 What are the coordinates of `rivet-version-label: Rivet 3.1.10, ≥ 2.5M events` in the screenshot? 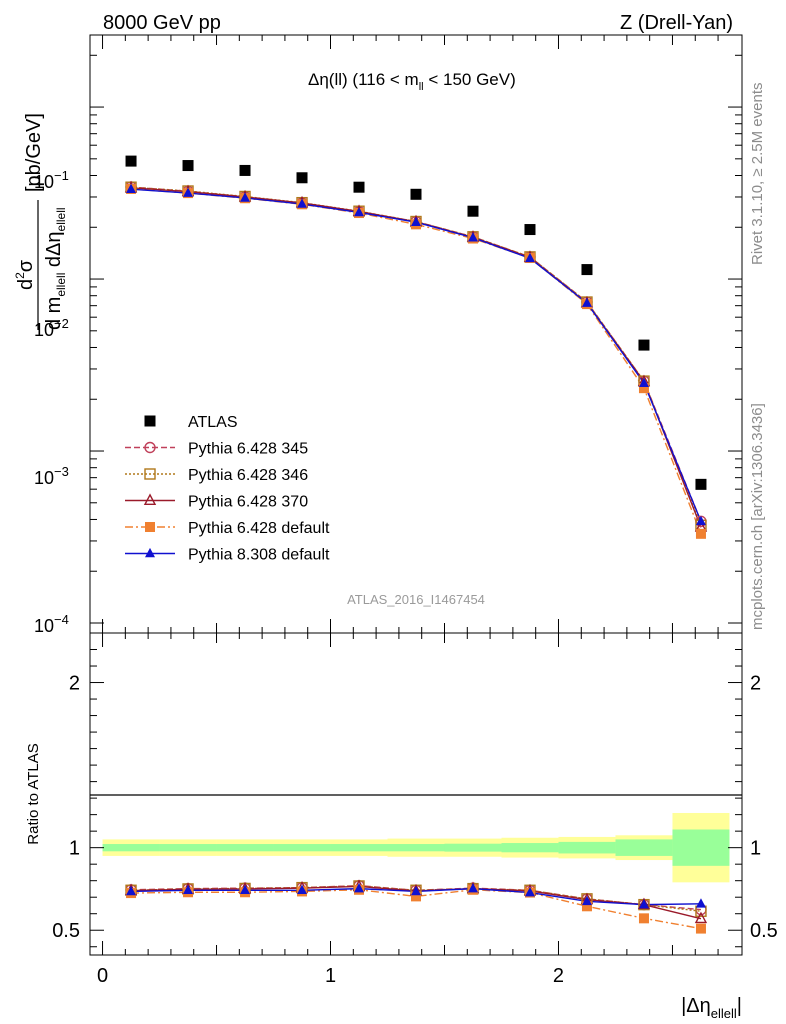 It's located at (757, 174).